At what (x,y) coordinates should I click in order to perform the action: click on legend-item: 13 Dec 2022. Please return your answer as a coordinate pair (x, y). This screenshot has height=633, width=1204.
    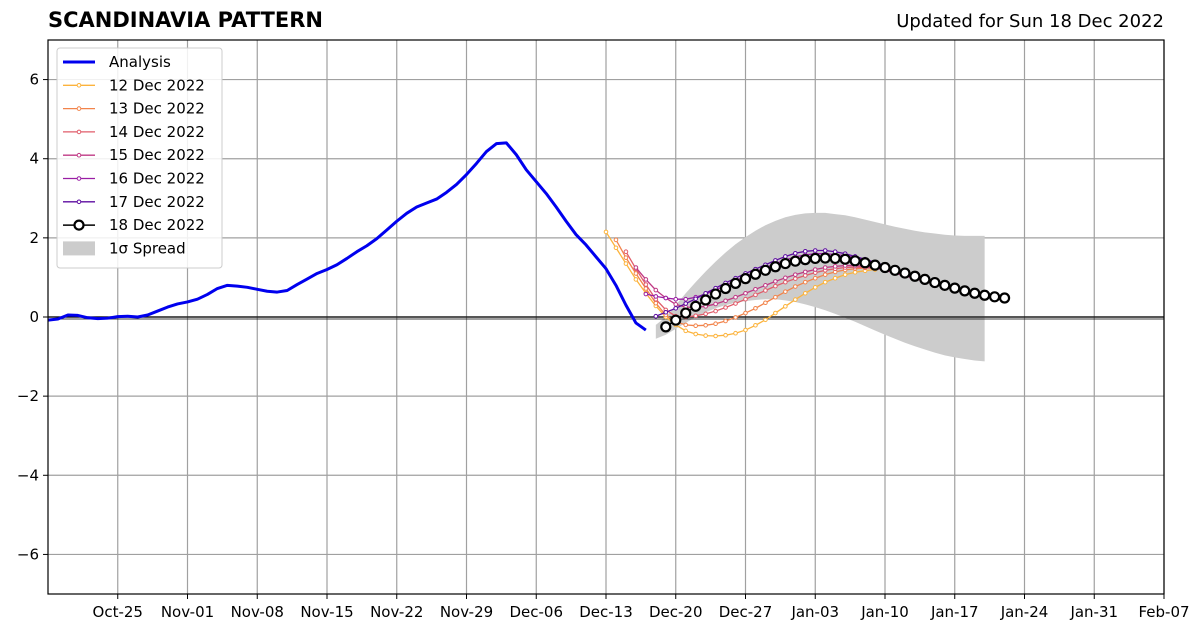
    Looking at the image, I should click on (134, 109).